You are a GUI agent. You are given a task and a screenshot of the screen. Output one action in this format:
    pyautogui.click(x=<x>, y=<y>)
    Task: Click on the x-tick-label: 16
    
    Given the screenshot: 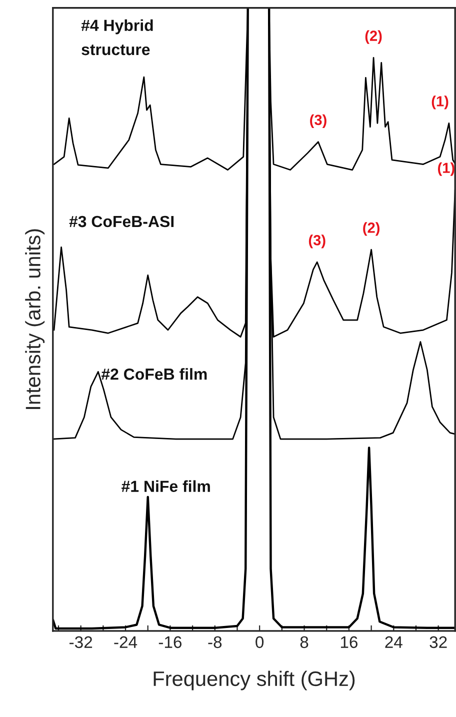 What is the action you would take?
    pyautogui.click(x=349, y=642)
    